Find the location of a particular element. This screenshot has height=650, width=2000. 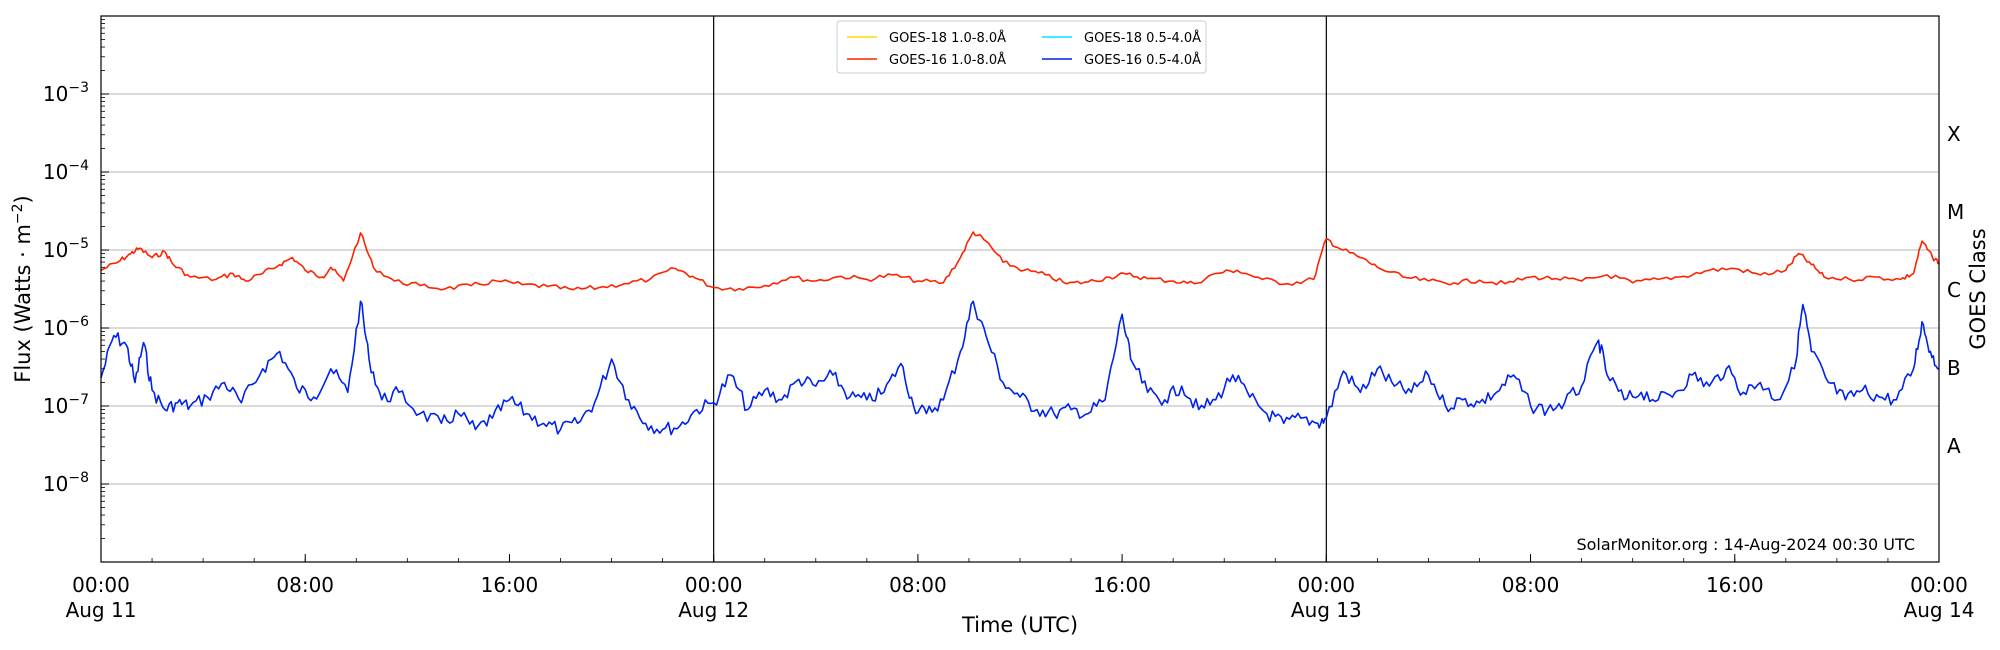

legend-label: GOES-16 1.0-8.0Å is located at coordinates (947, 60).